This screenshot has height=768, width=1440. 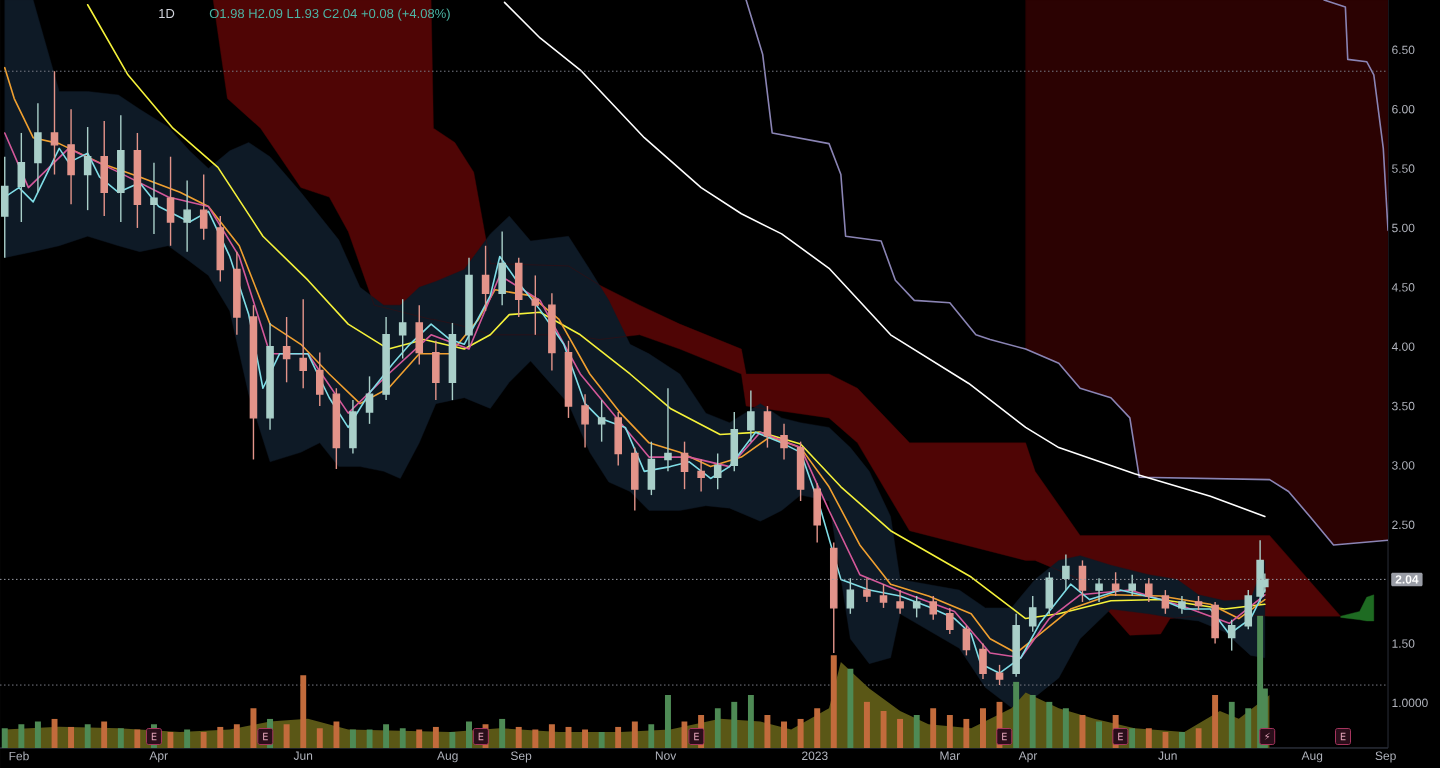 I want to click on y-tick-label: 3.50, so click(x=1403, y=406).